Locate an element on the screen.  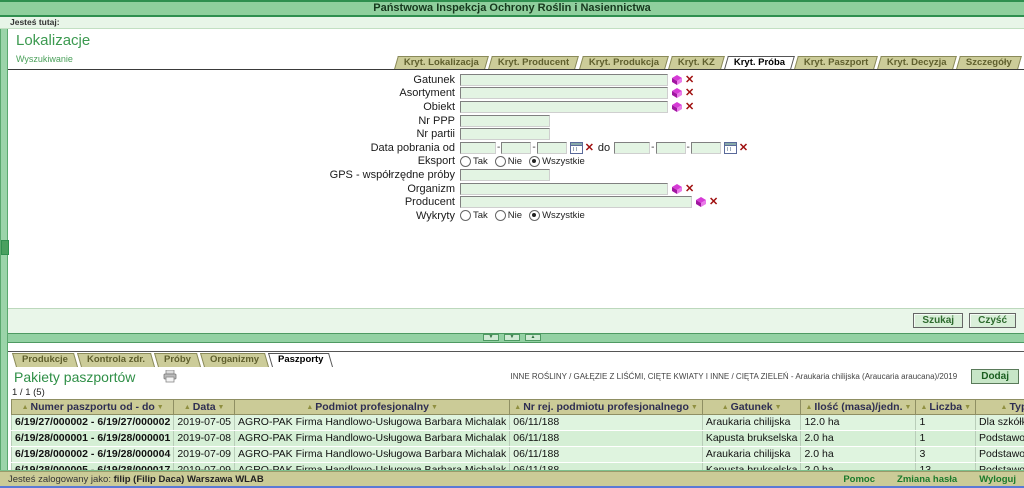
nr-ppp-input is located at coordinates (505, 120).